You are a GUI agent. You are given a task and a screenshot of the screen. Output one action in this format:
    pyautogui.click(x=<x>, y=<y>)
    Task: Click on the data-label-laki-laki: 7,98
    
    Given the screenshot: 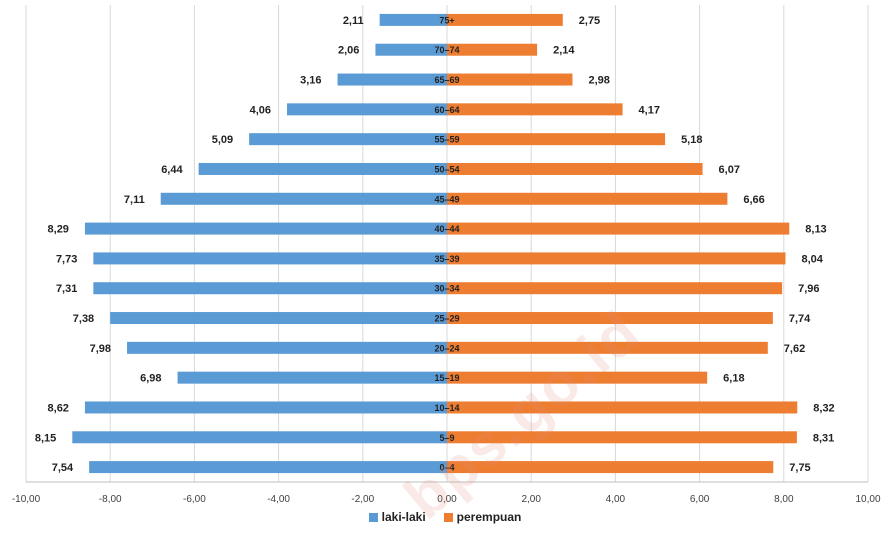 What is the action you would take?
    pyautogui.click(x=100, y=349)
    